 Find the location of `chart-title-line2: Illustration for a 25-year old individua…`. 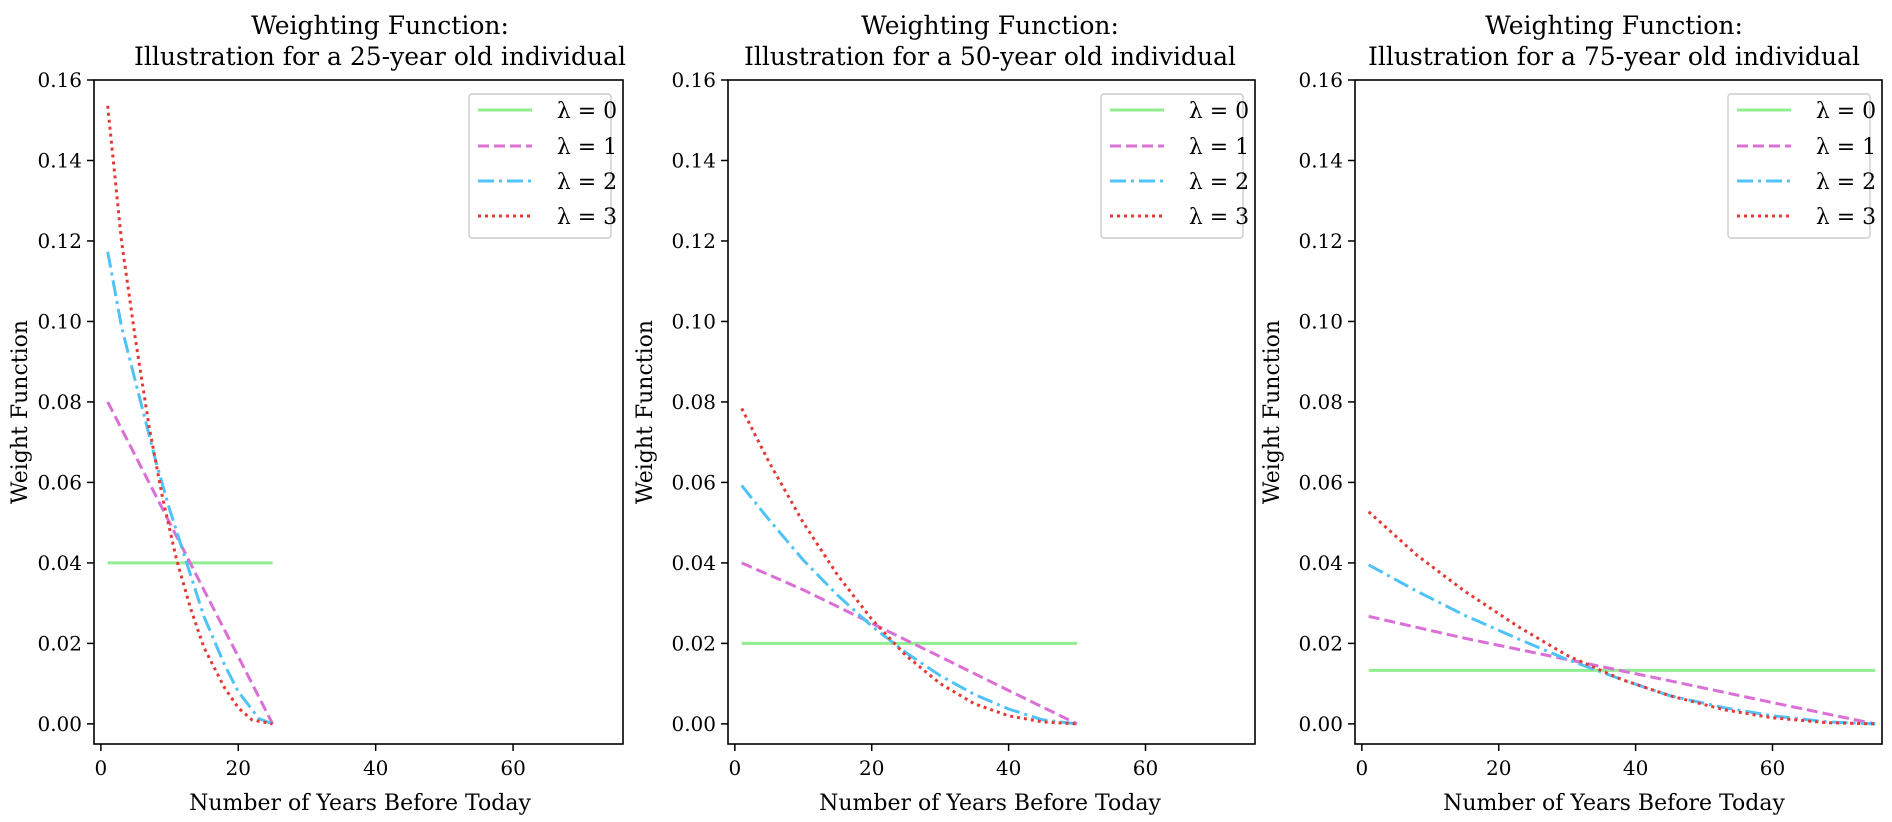

chart-title-line2: Illustration for a 25-year old individua… is located at coordinates (380, 56).